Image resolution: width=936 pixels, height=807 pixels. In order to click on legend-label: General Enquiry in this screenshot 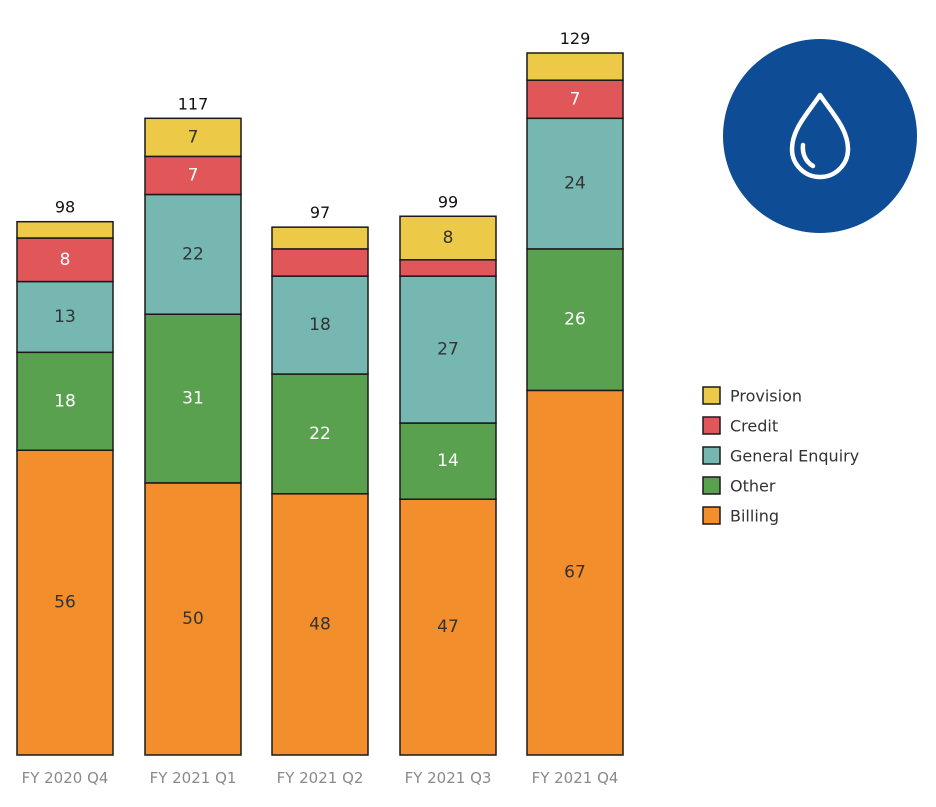, I will do `click(794, 456)`.